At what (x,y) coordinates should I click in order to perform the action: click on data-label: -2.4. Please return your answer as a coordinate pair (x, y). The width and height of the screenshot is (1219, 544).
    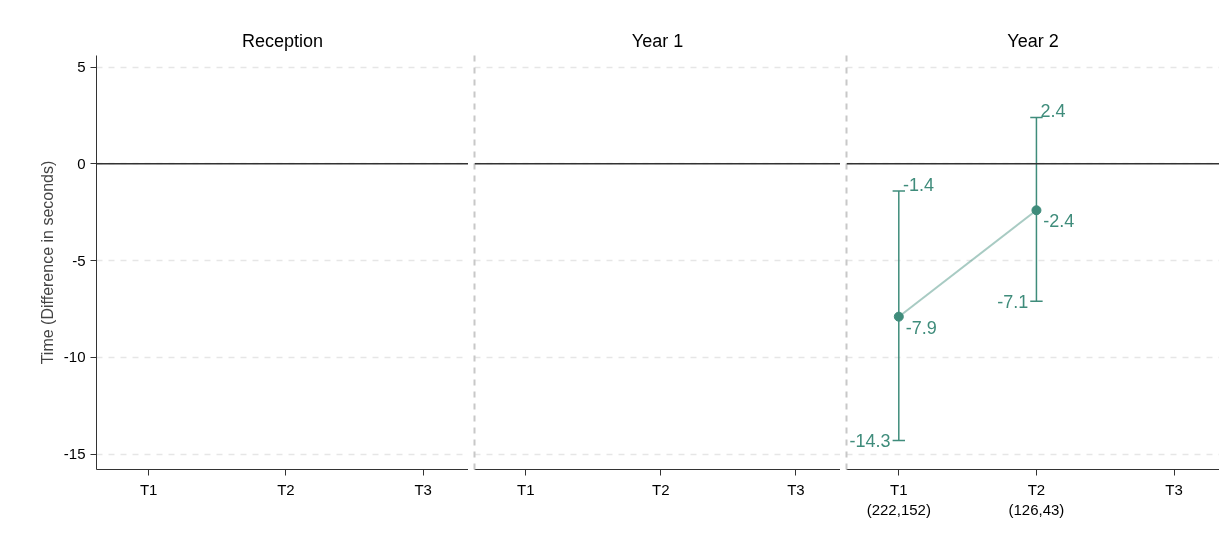
    Looking at the image, I should click on (1059, 221).